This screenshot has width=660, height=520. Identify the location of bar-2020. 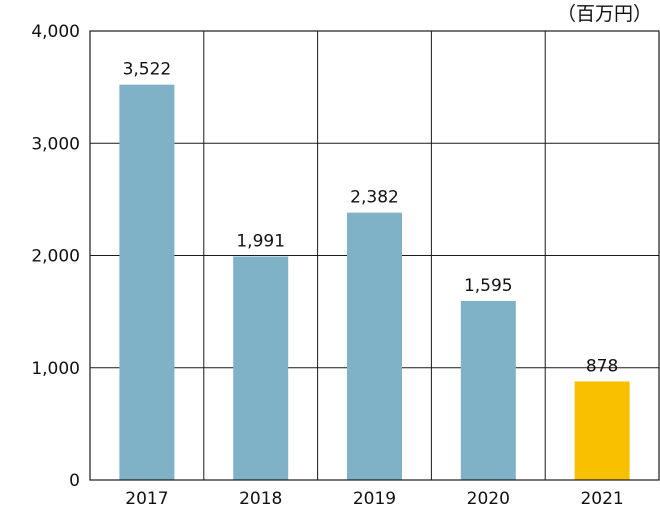
(488, 390).